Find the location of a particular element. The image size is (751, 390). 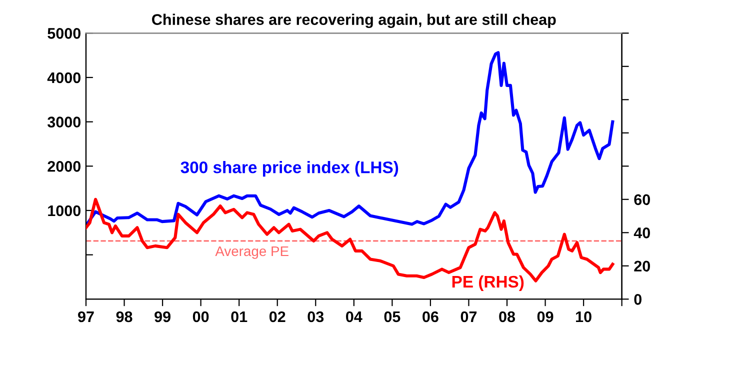

y2-tick-label: 0 is located at coordinates (638, 299).